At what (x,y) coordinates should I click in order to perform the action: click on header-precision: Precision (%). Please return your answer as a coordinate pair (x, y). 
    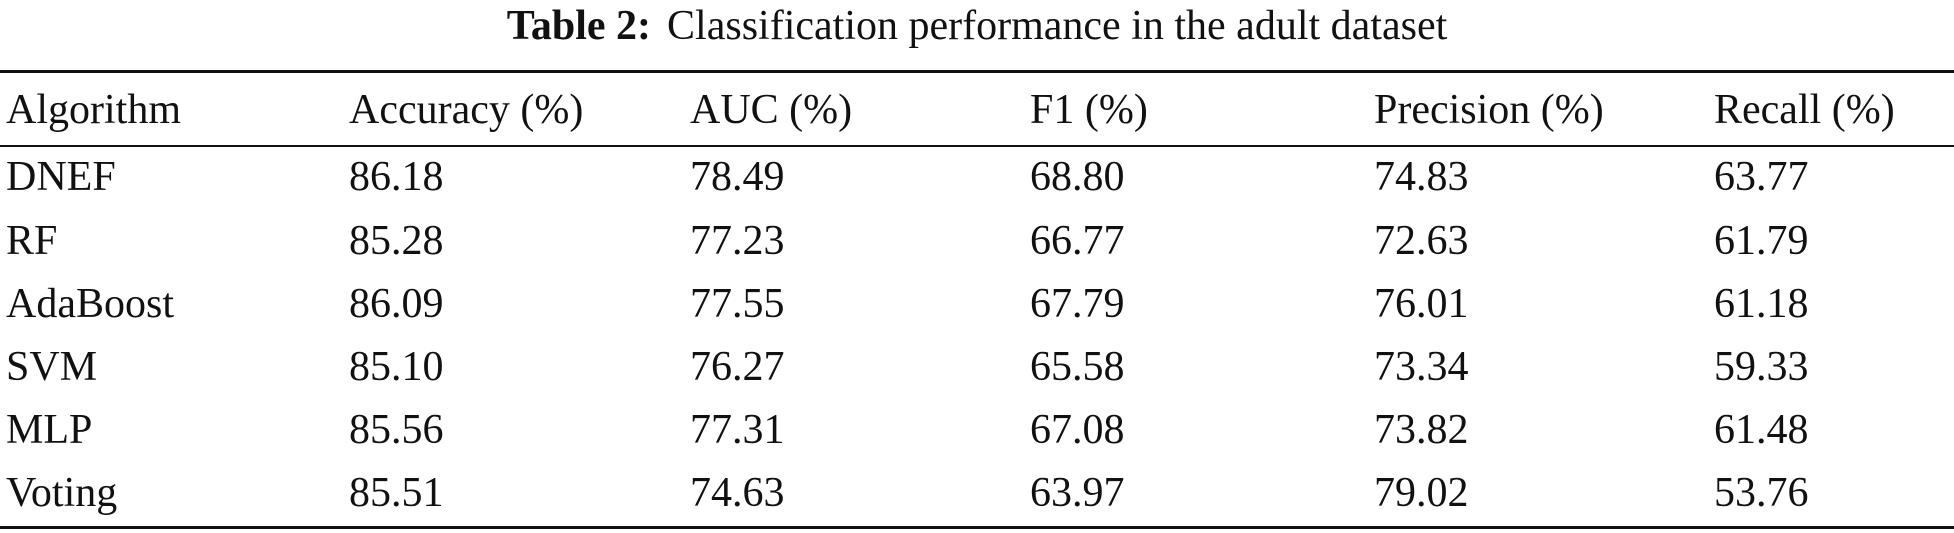
    Looking at the image, I should click on (1489, 109).